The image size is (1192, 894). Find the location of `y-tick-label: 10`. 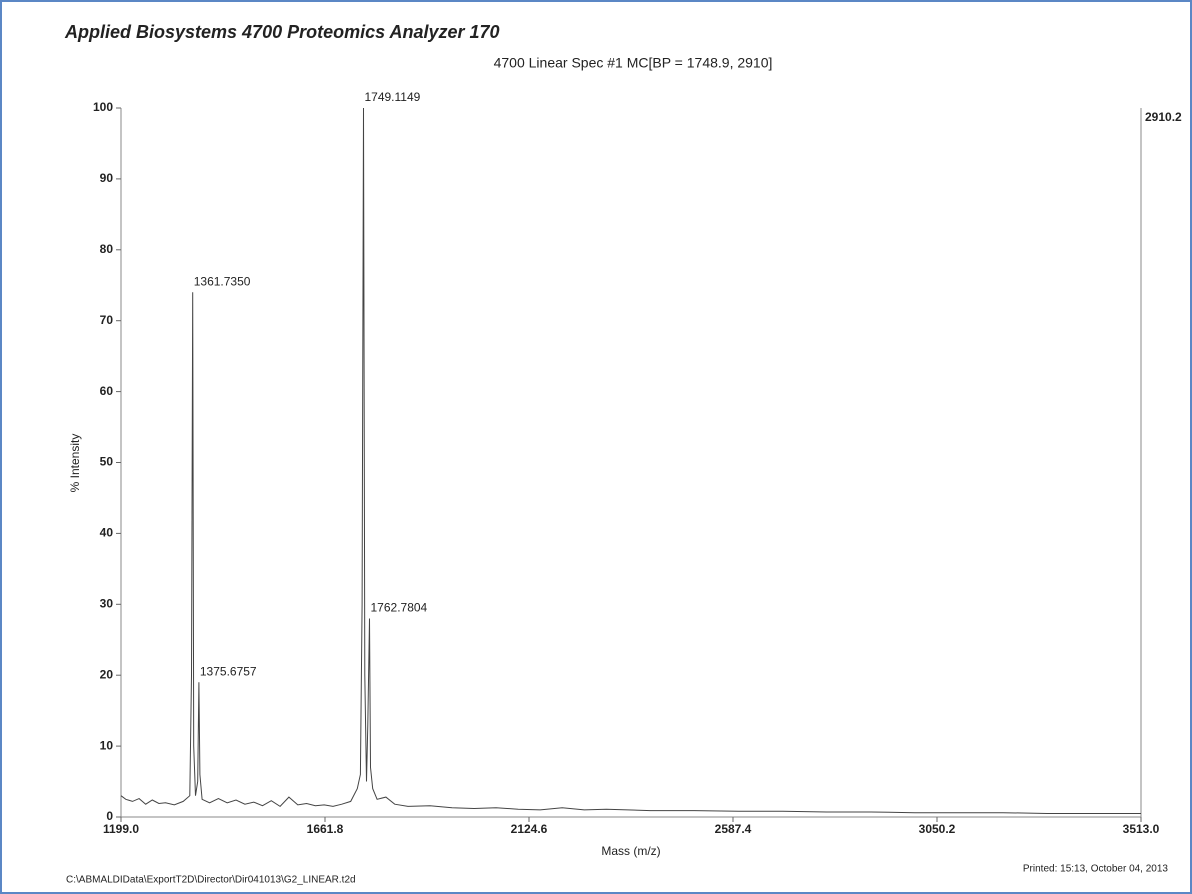

y-tick-label: 10 is located at coordinates (107, 745).